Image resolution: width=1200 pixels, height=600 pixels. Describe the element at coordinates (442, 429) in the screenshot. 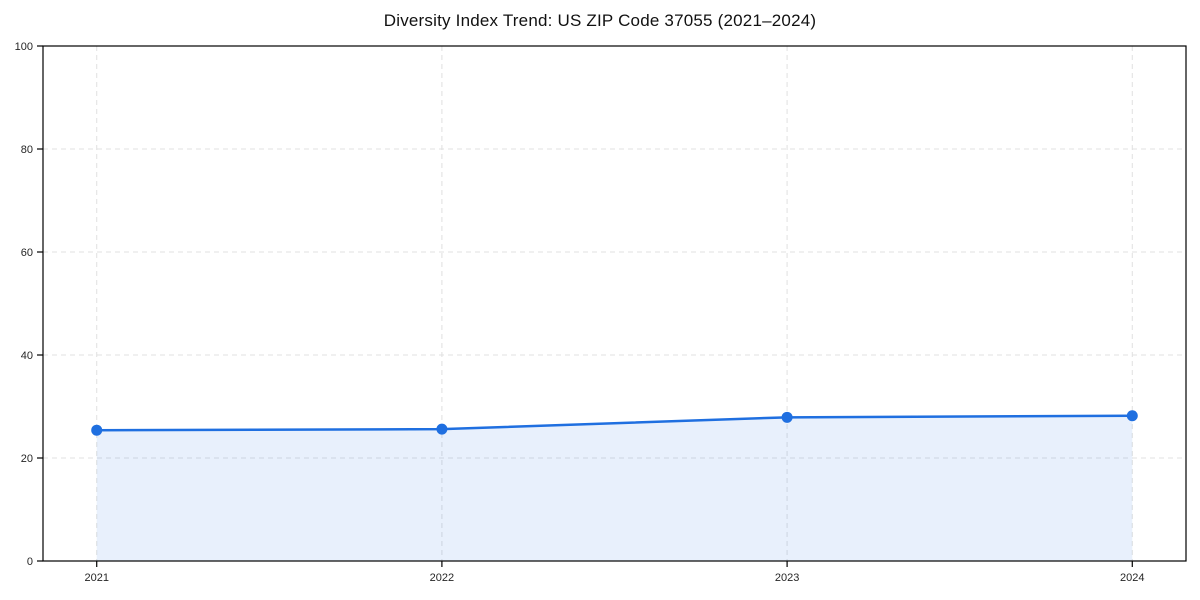

I see `data-point-2022` at that location.